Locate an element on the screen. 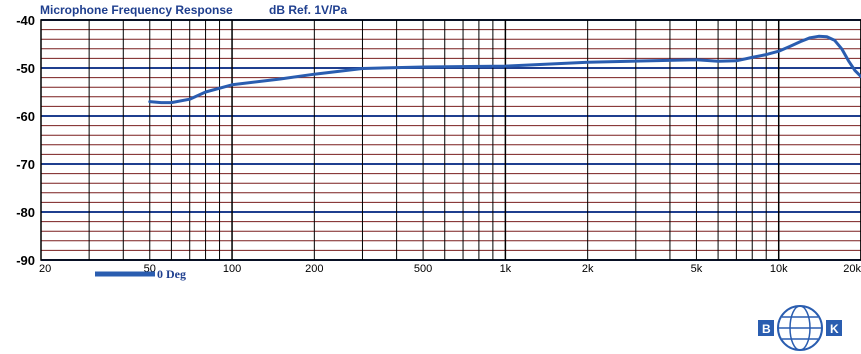 This screenshot has width=861, height=354. y-tick-label: -70 is located at coordinates (25, 164).